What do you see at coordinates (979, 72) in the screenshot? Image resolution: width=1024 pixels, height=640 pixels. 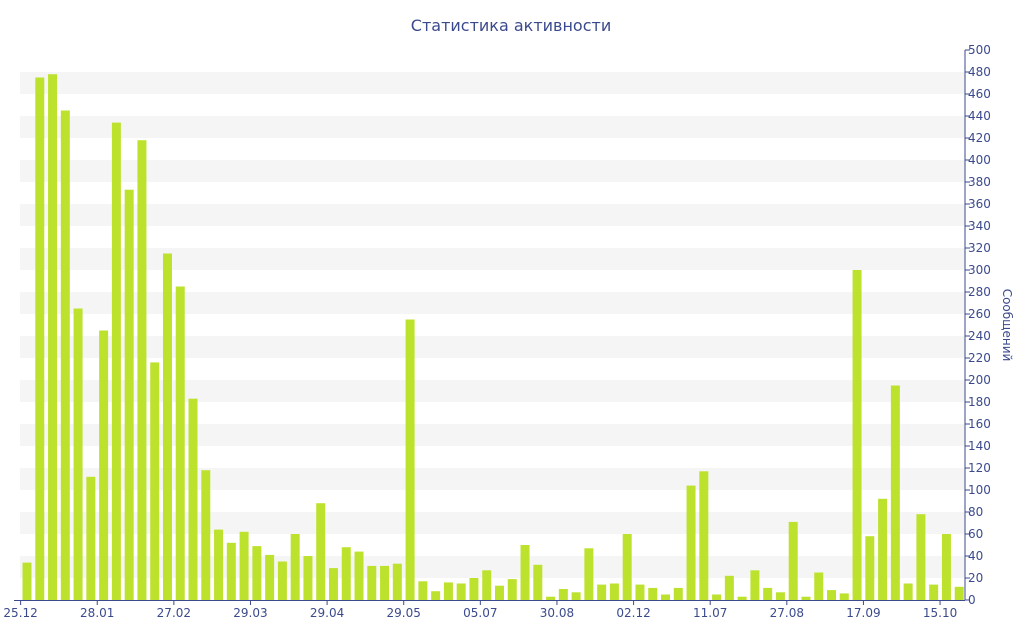 I see `y-tick-label: 480` at bounding box center [979, 72].